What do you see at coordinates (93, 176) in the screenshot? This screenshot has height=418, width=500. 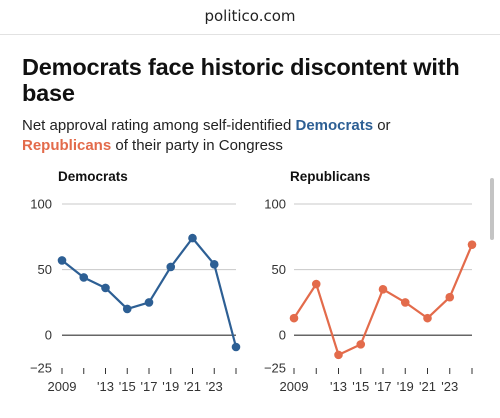 I see `democrats-panel-title: Democrats` at bounding box center [93, 176].